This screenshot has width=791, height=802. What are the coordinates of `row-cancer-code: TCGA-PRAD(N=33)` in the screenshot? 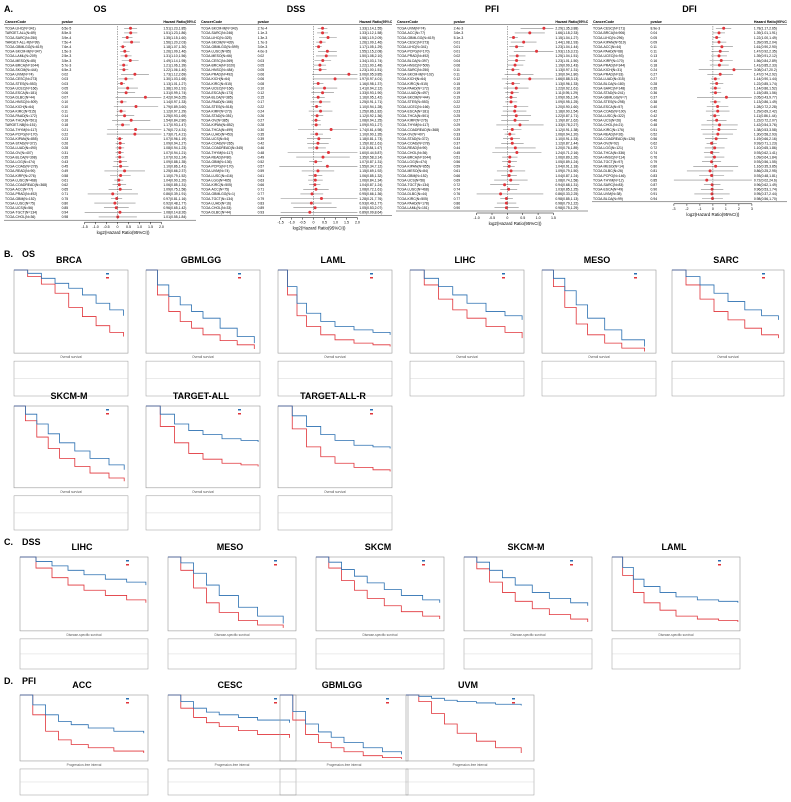 It's located at (608, 75).